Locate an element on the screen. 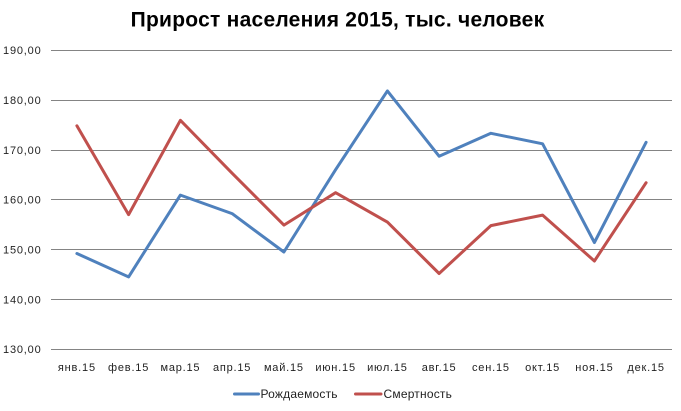  svg-text: июл.15 is located at coordinates (387, 368).